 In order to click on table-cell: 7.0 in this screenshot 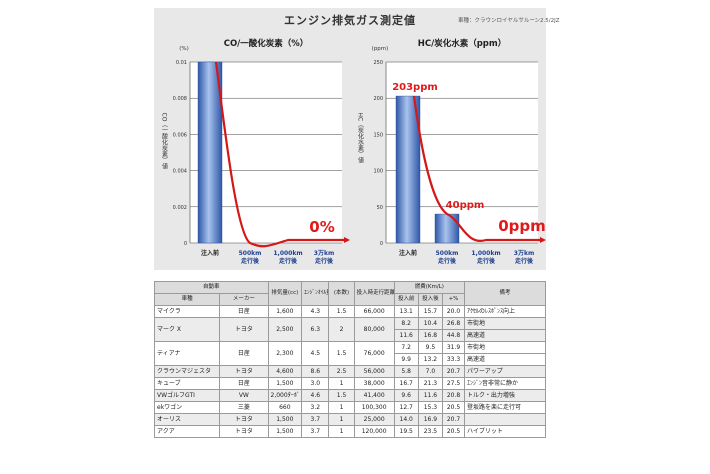, I will do `click(430, 371)`.